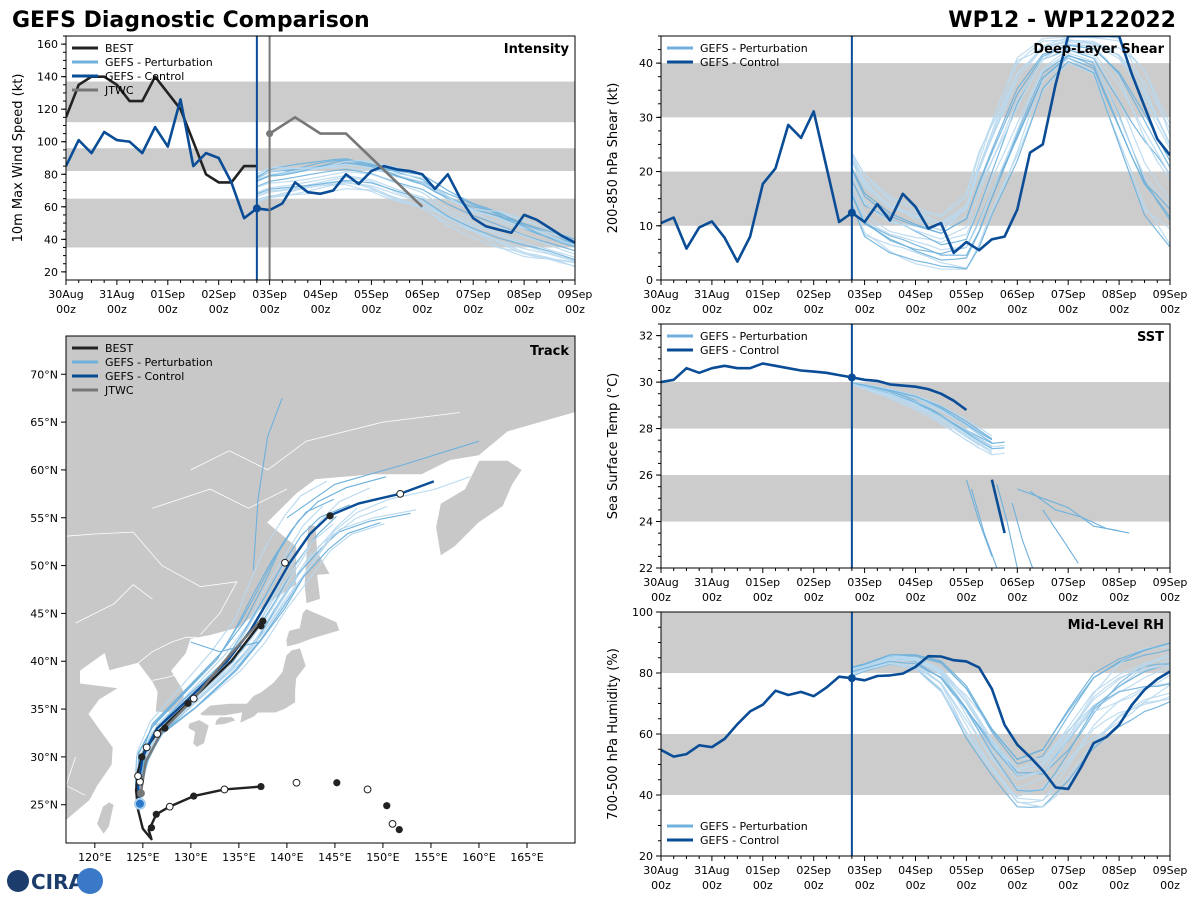  I want to click on y-tick-label: 30, so click(646, 117).